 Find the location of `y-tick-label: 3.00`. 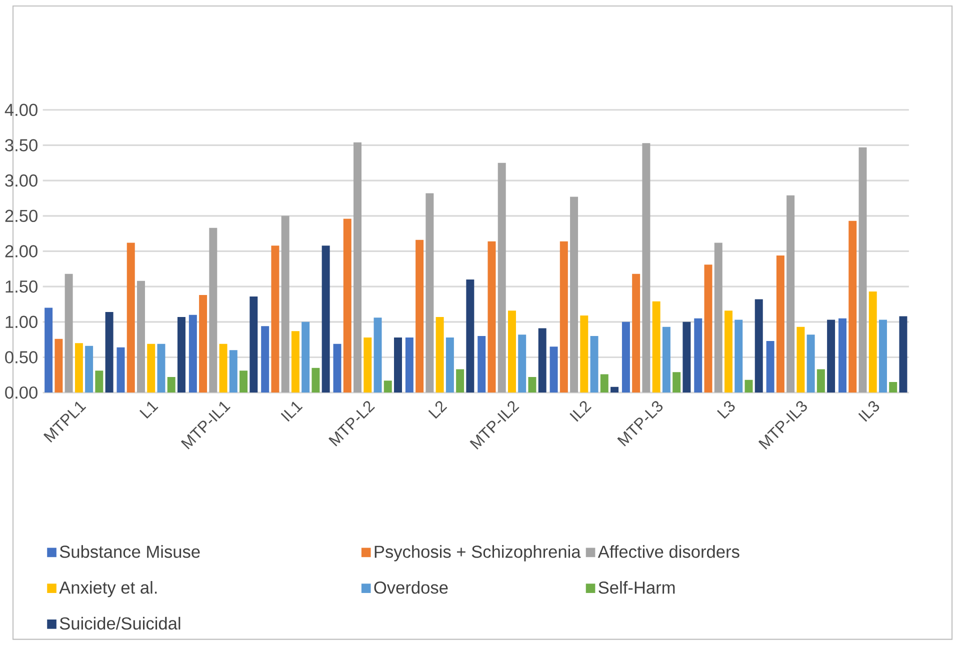

y-tick-label: 3.00 is located at coordinates (21, 180).